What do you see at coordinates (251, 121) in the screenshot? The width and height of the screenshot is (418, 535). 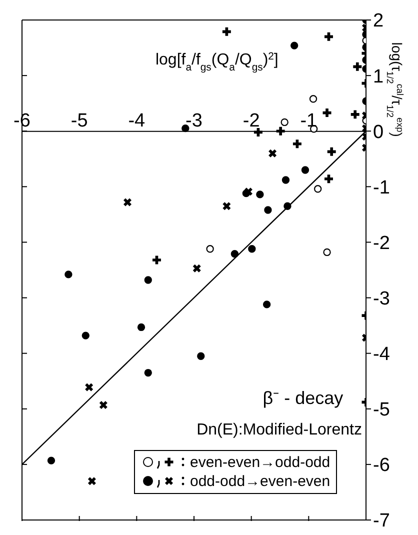 I see `x-tick-label: -2` at bounding box center [251, 121].